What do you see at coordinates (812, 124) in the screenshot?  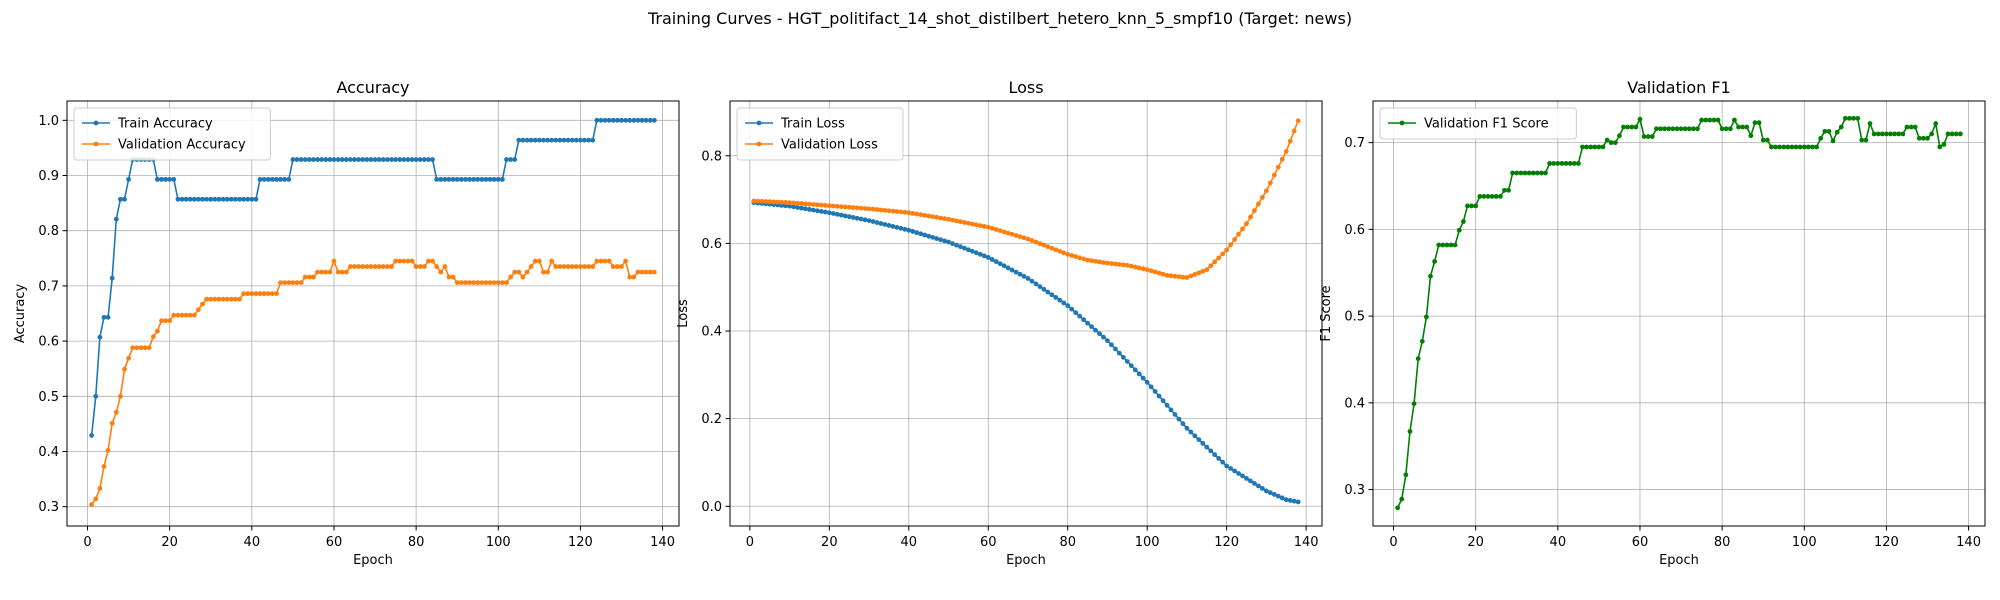 I see `legend-label: Train Loss` at bounding box center [812, 124].